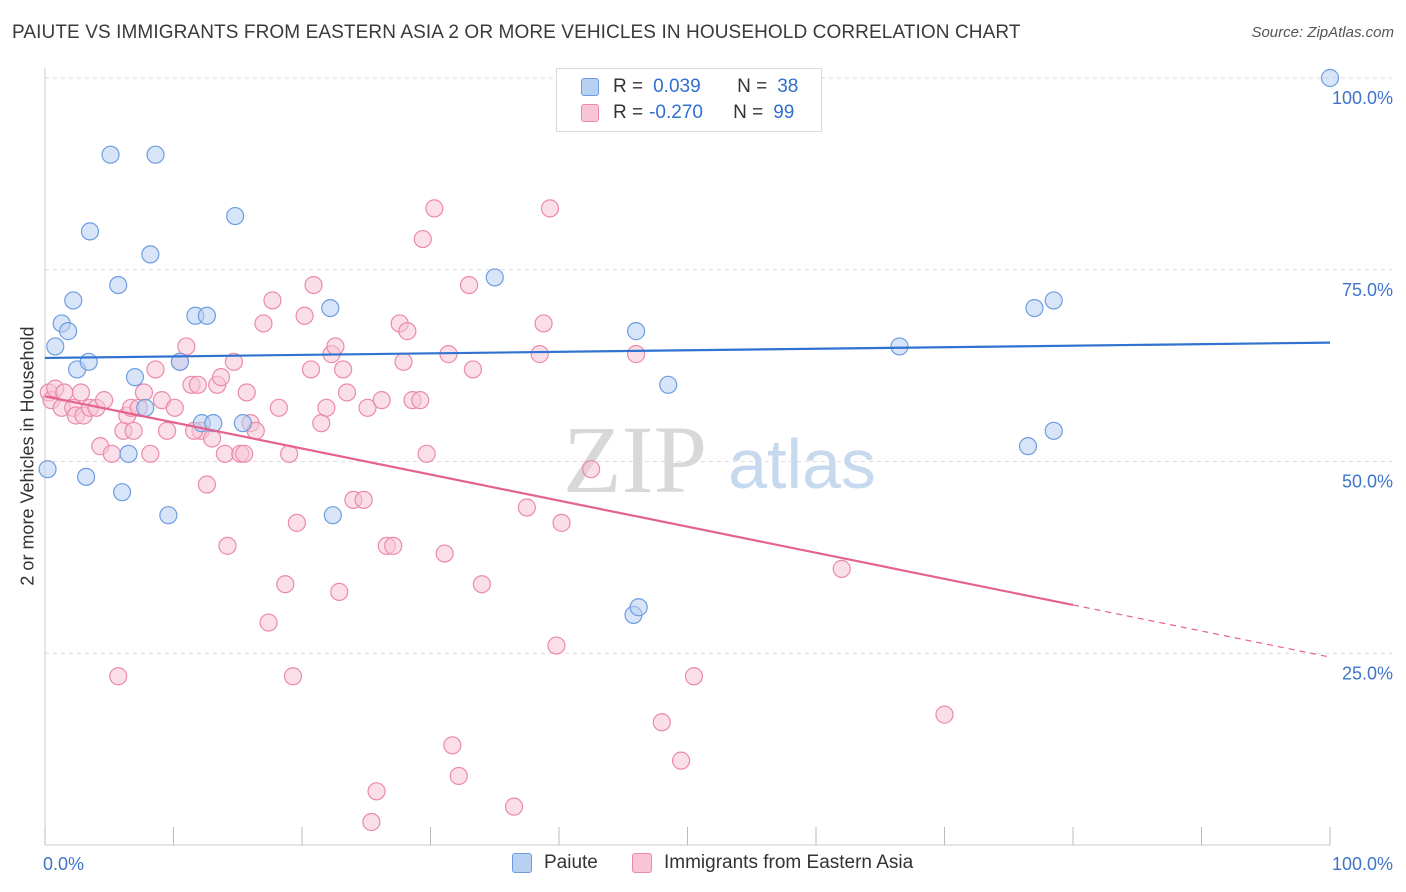  What do you see at coordinates (628, 86) in the screenshot?
I see `legend-r-label: R =` at bounding box center [628, 86].